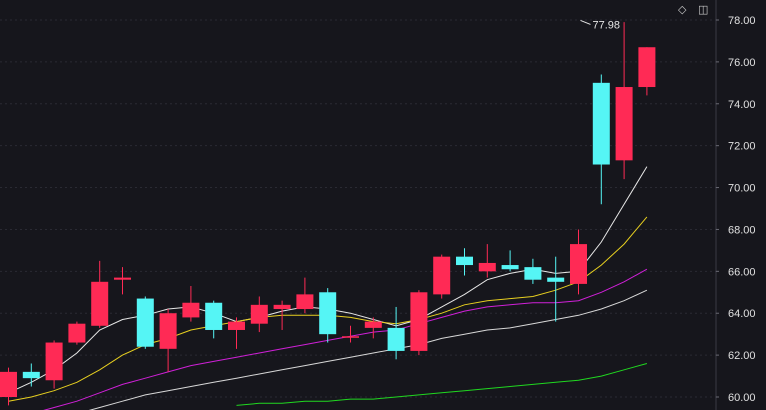  Describe the element at coordinates (742, 189) in the screenshot. I see `y-tick-label: 70.00` at that location.